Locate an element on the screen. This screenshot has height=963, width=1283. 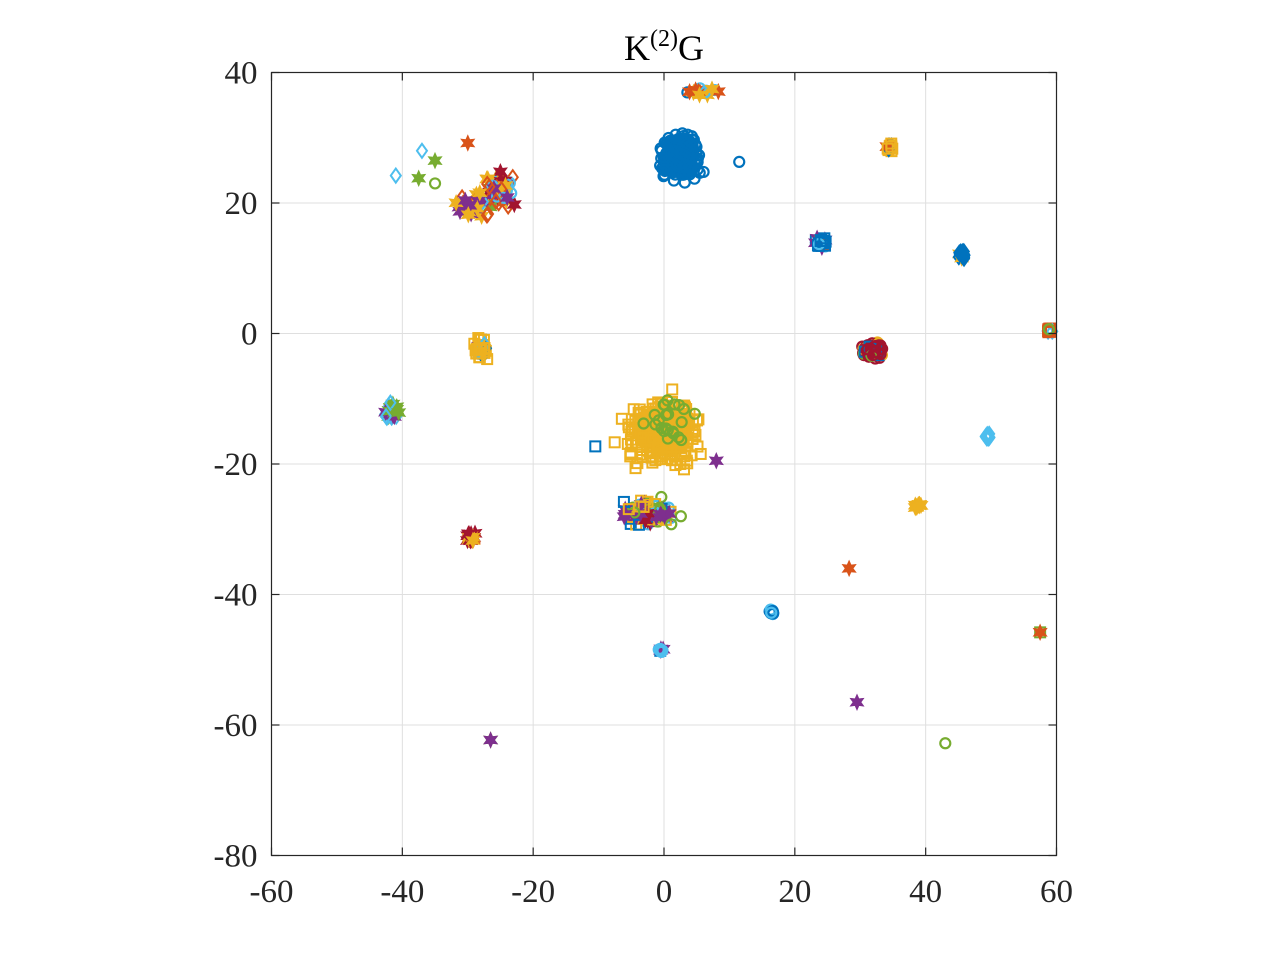
y-tick-label: -60 is located at coordinates (236, 726).